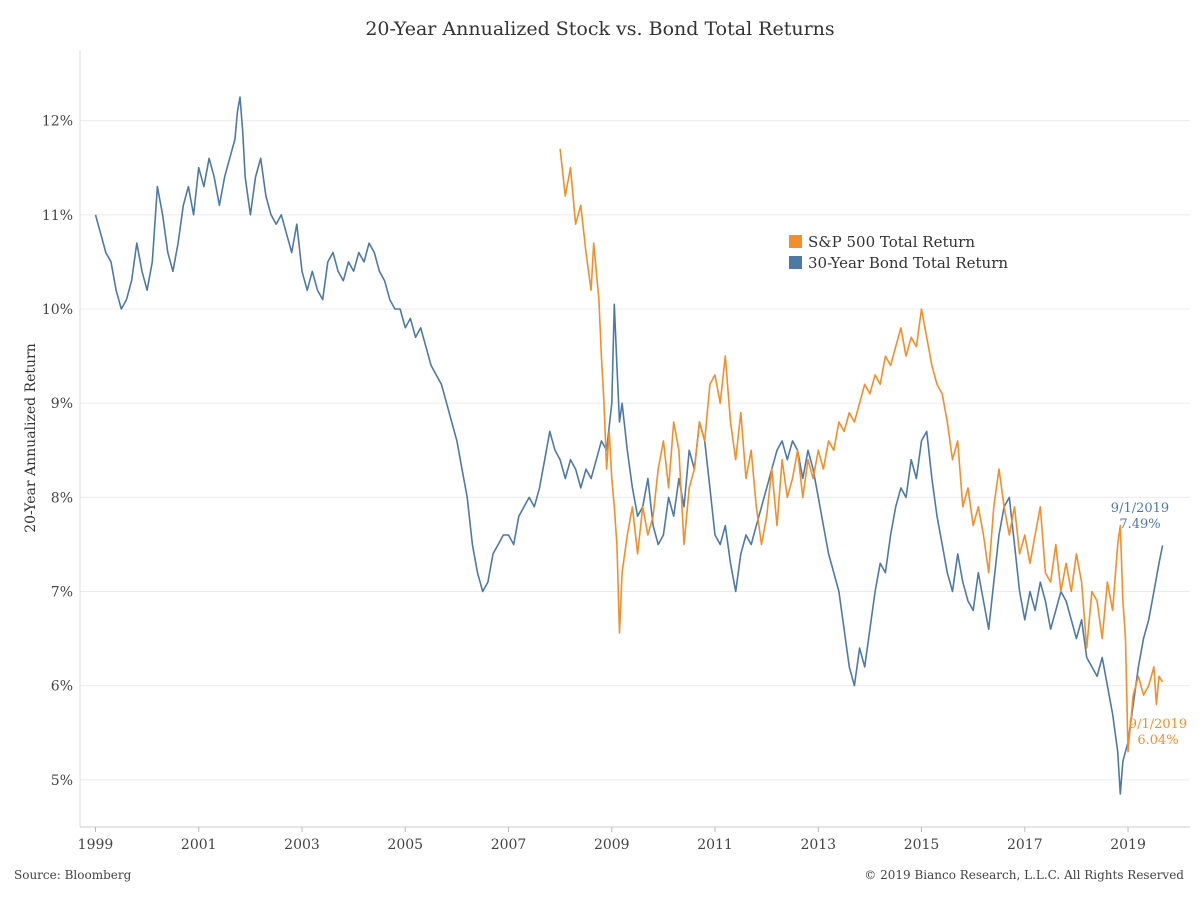 Image resolution: width=1200 pixels, height=900 pixels. Describe the element at coordinates (922, 845) in the screenshot. I see `x-tick-label: 2015` at that location.